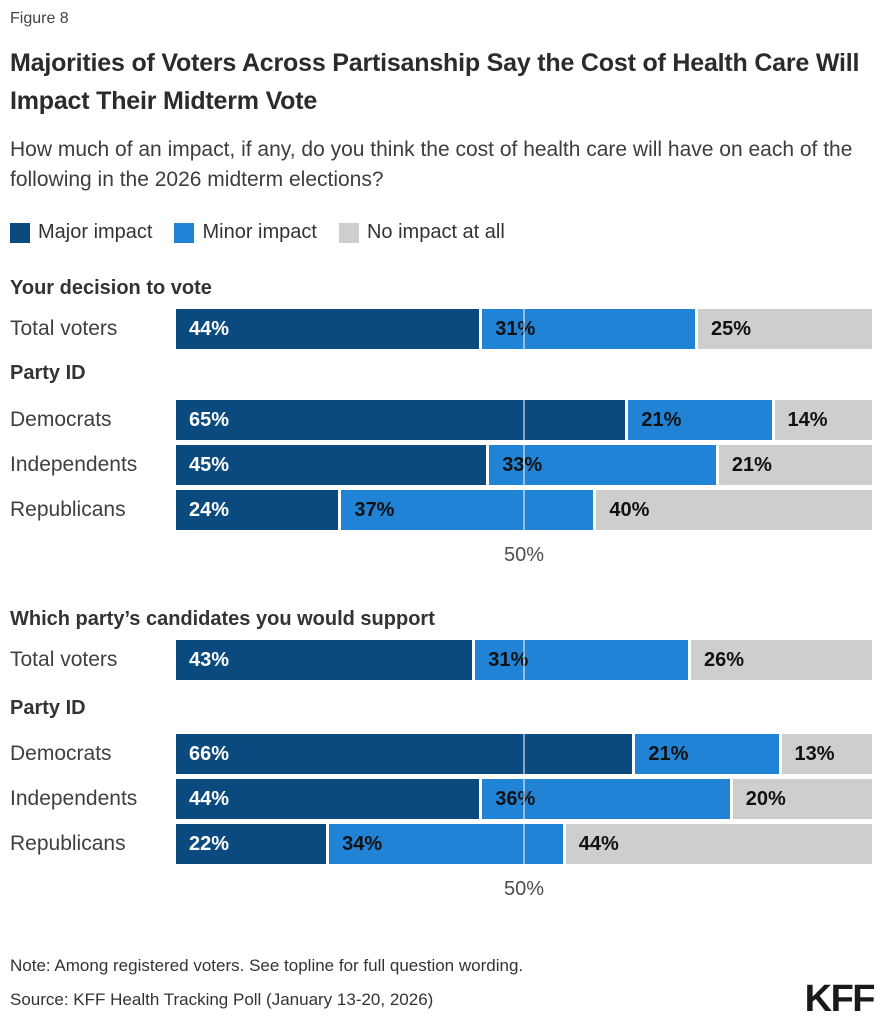 This screenshot has height=1024, width=887. I want to click on chart-row: Democrats 65% 21% 14%, so click(441, 420).